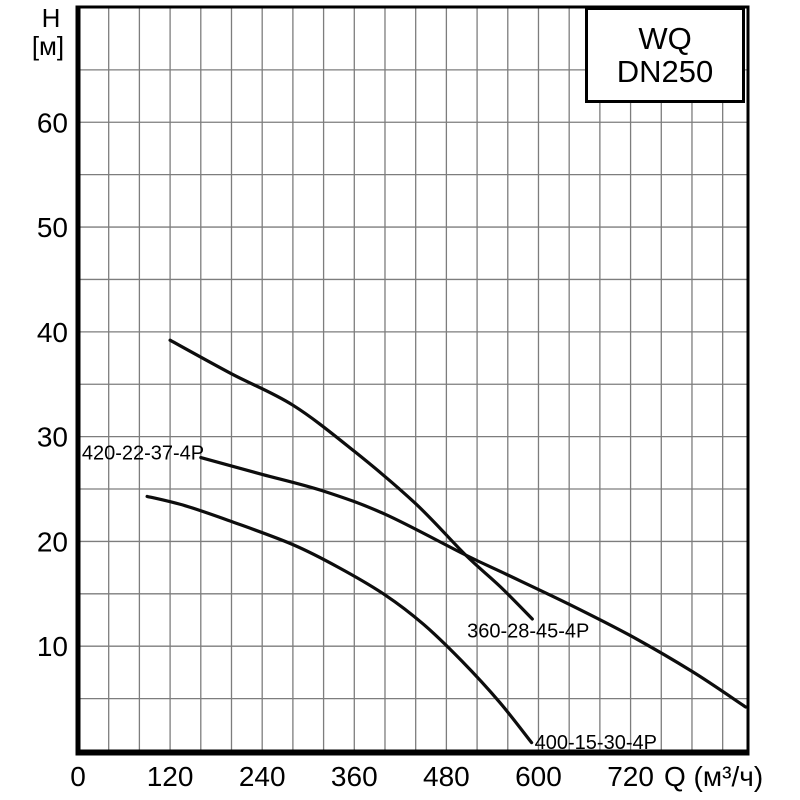 This screenshot has height=800, width=800. I want to click on x-tick-labels: 0 120 240 360 480 600 720, so click(362, 776).